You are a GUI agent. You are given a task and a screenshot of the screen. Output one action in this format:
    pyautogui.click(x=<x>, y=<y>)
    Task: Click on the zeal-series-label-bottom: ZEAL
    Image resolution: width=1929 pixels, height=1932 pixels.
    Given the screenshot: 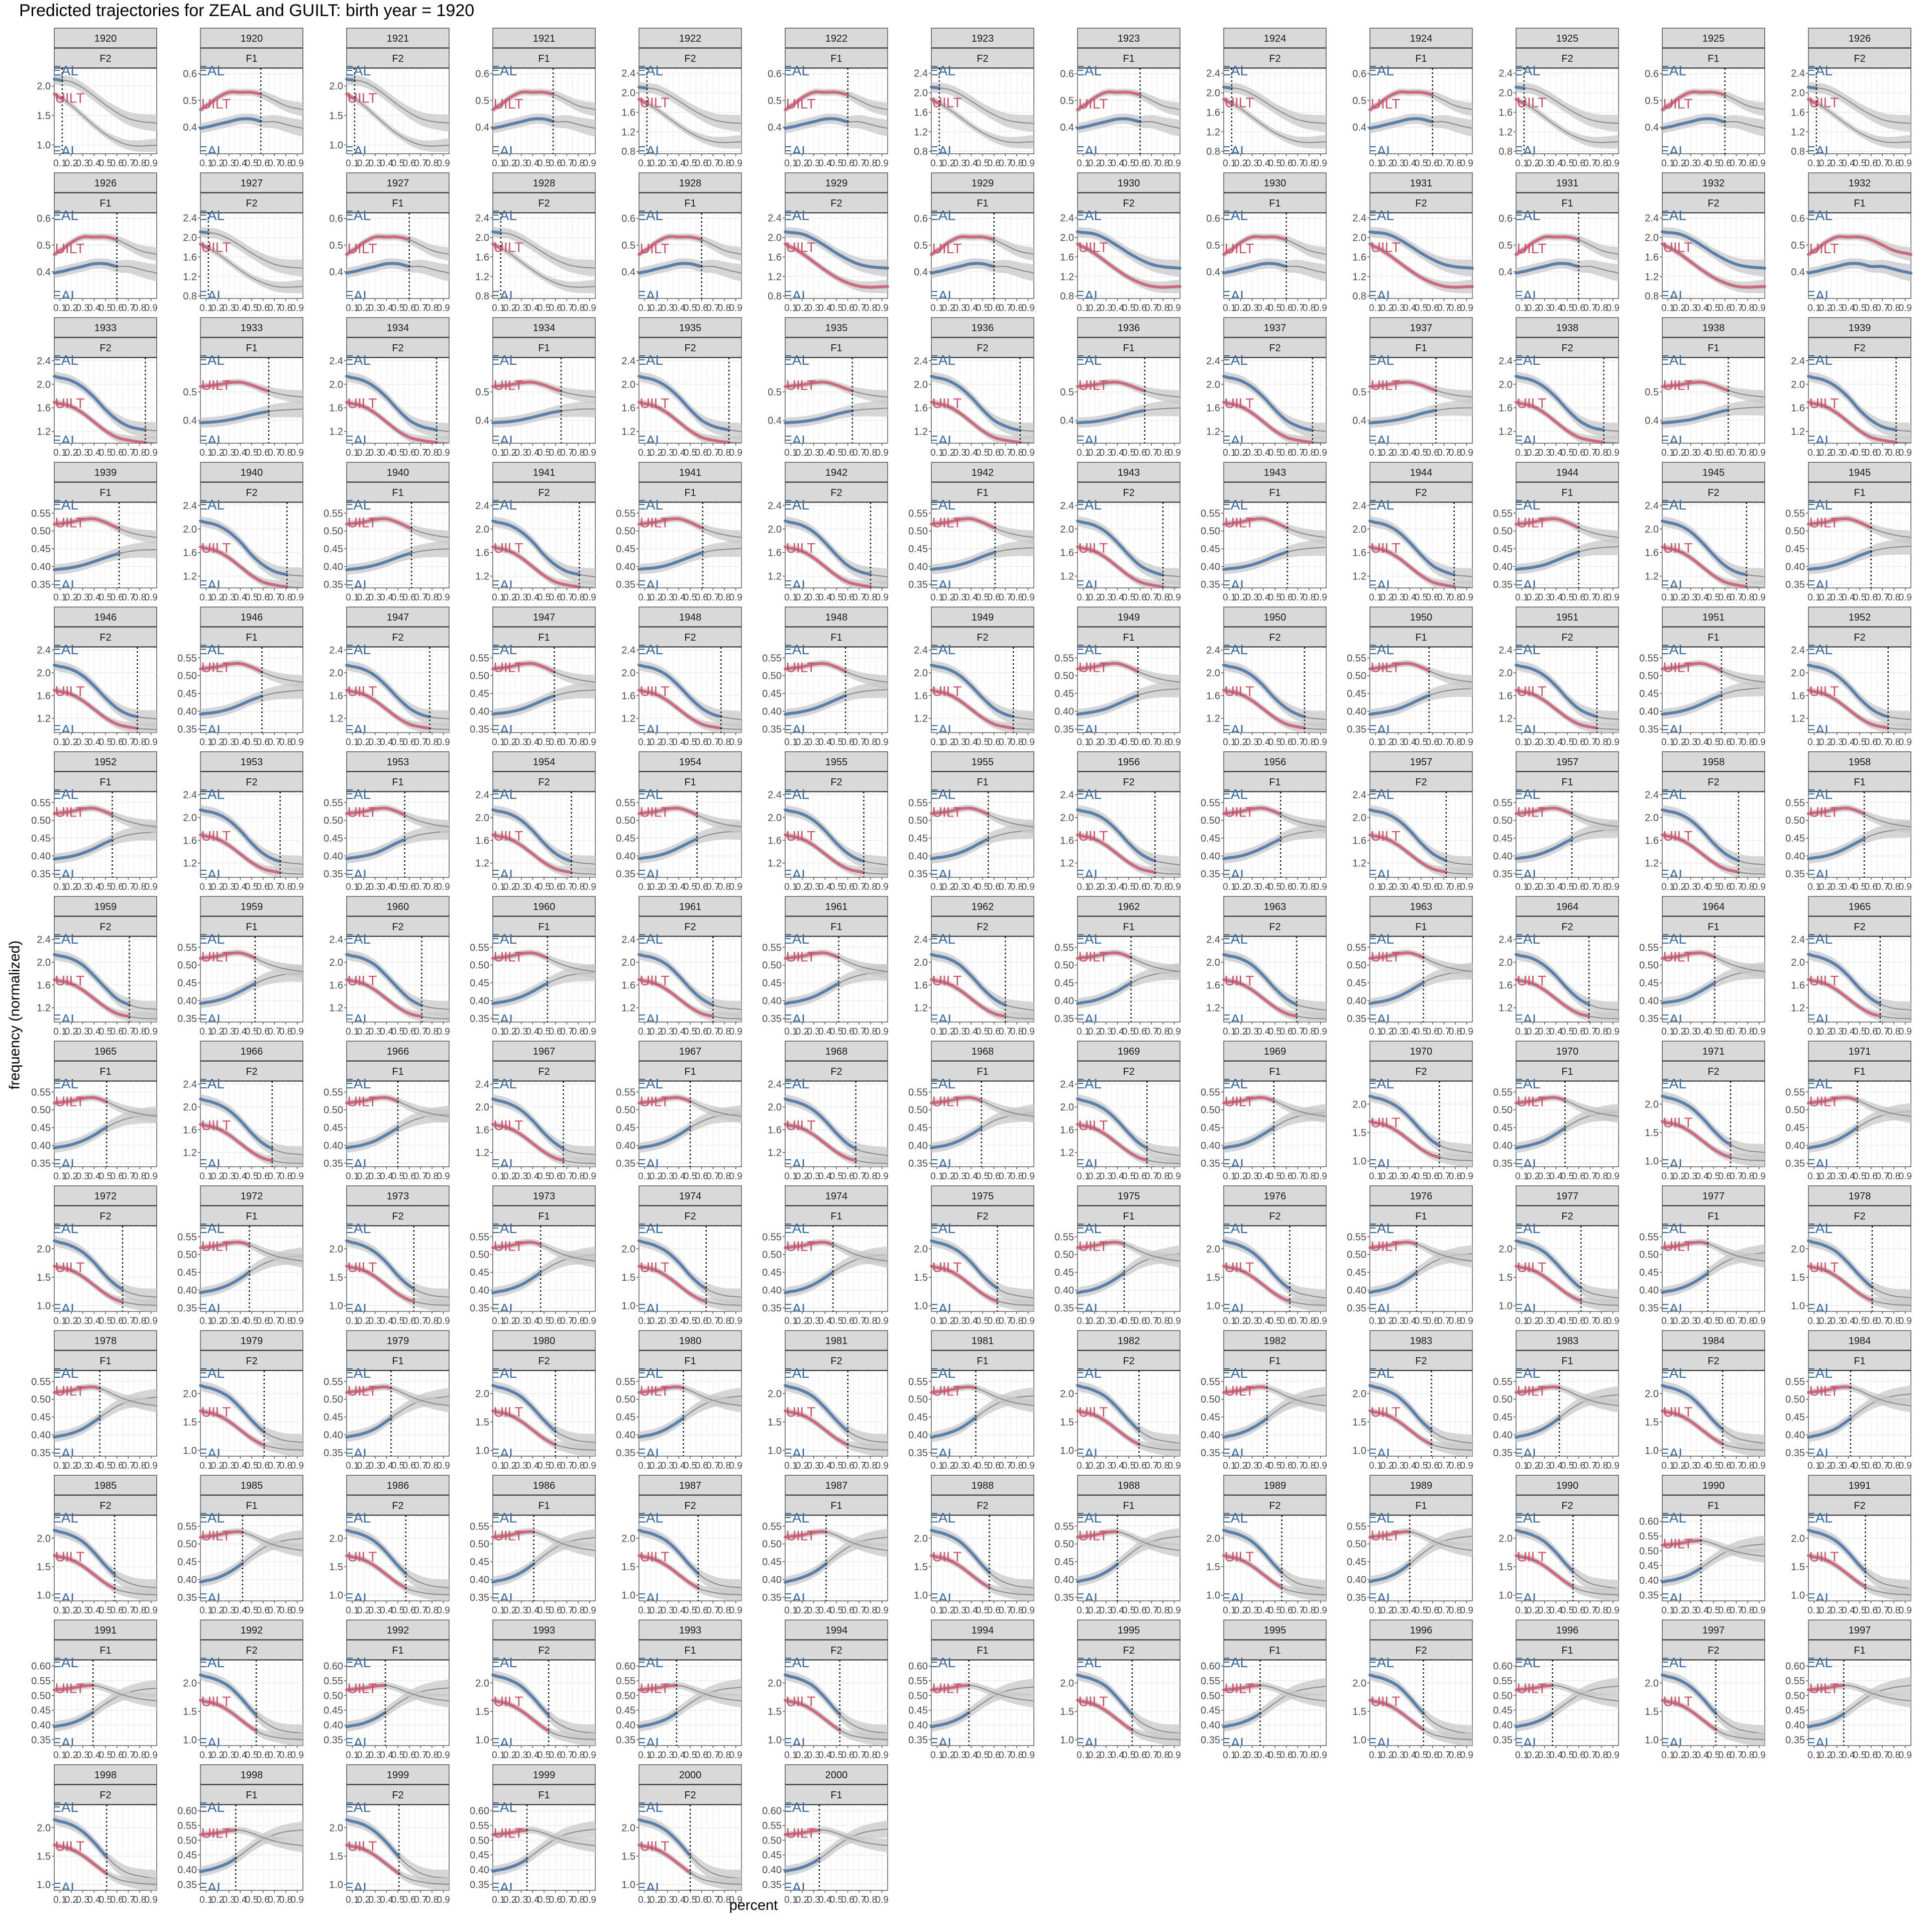 What is the action you would take?
    pyautogui.click(x=1668, y=151)
    